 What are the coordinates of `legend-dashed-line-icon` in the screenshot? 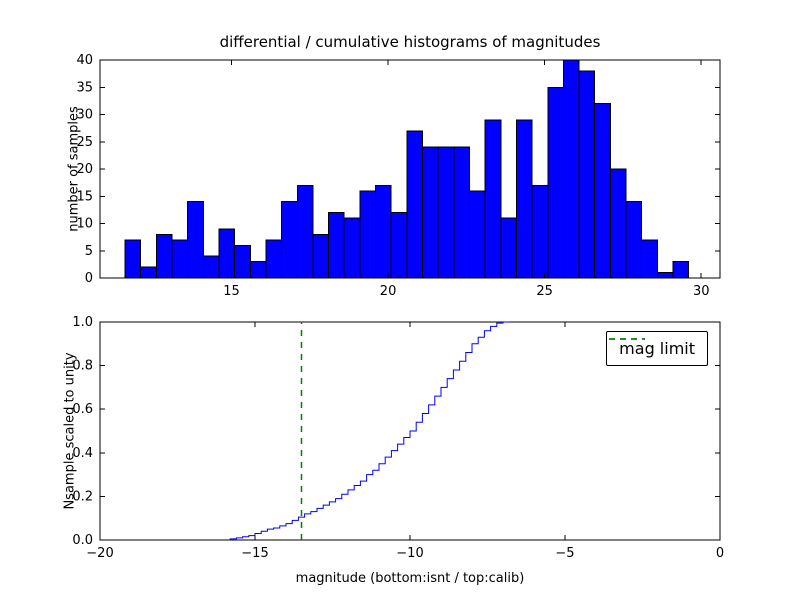 It's located at (627, 339).